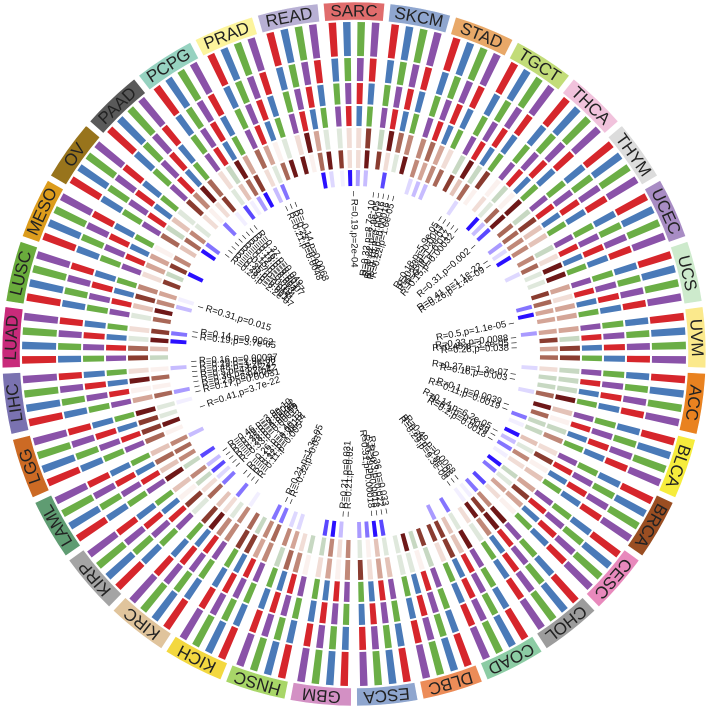  Describe the element at coordinates (57, 525) in the screenshot. I see `segment-ring-laml` at that location.